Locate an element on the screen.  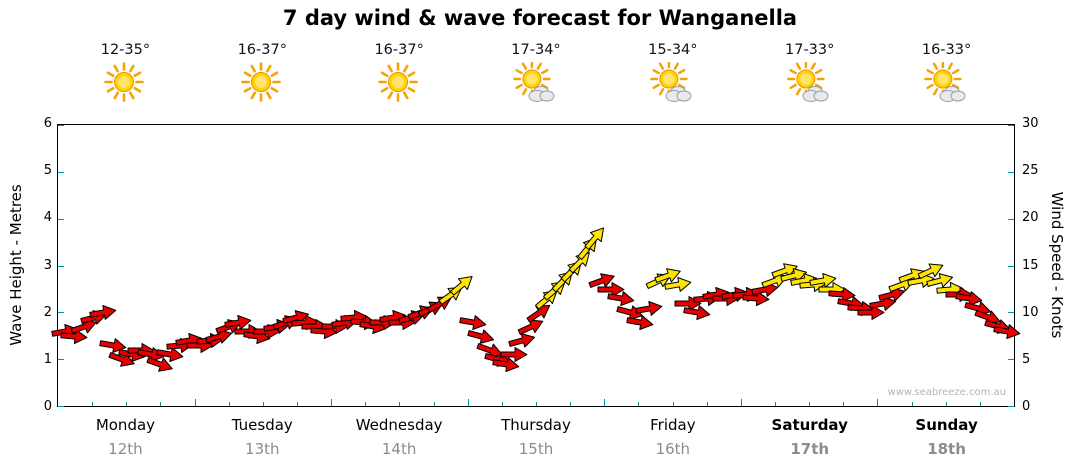
watermark: www.seabreeze.com.au is located at coordinates (946, 392).